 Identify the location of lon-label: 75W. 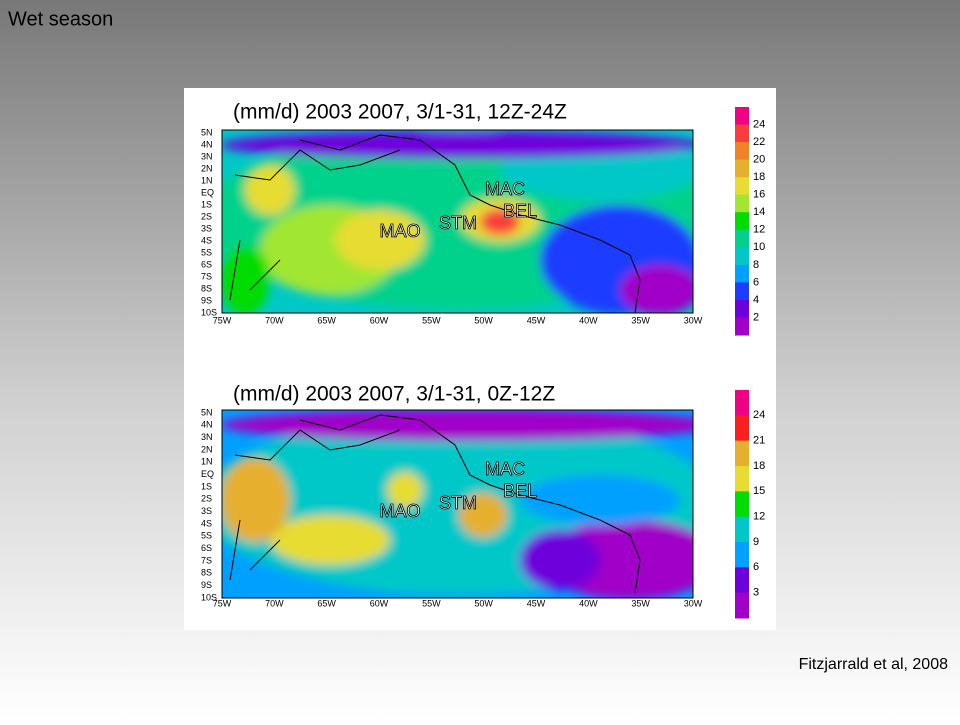
(222, 603).